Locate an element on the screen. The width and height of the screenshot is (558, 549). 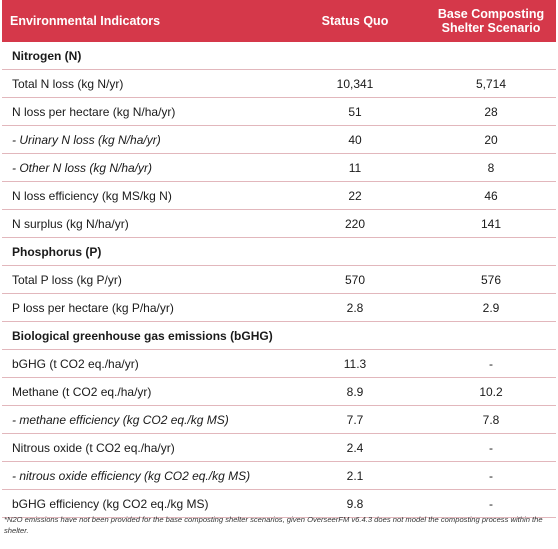
status-quo-cell: 9.8 is located at coordinates (355, 503).